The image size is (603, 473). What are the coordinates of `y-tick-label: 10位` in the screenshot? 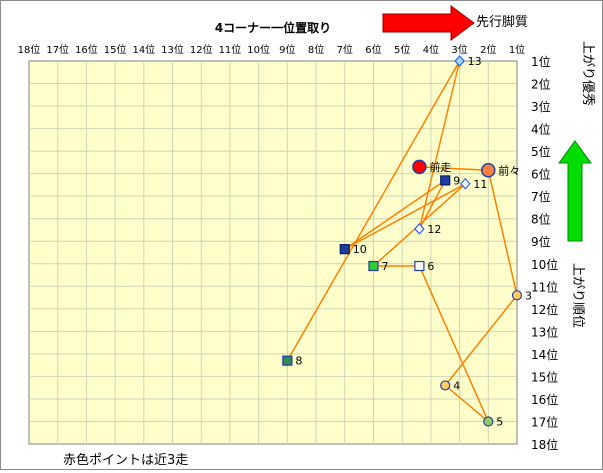 It's located at (544, 264).